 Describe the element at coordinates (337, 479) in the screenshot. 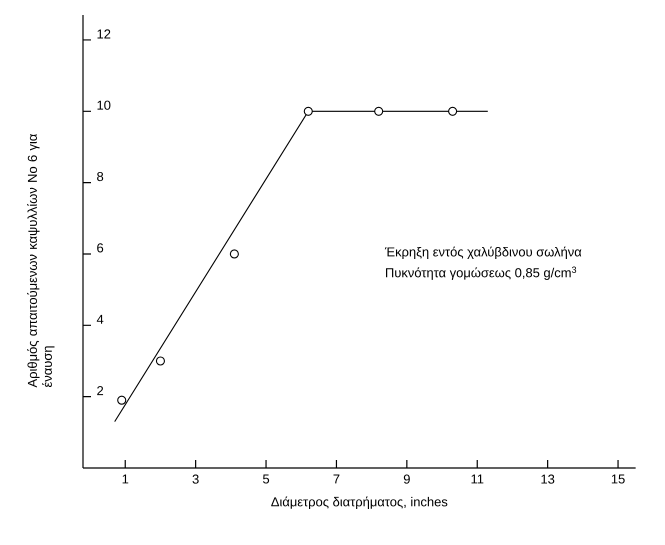

I see `x-tick-label: 7` at that location.